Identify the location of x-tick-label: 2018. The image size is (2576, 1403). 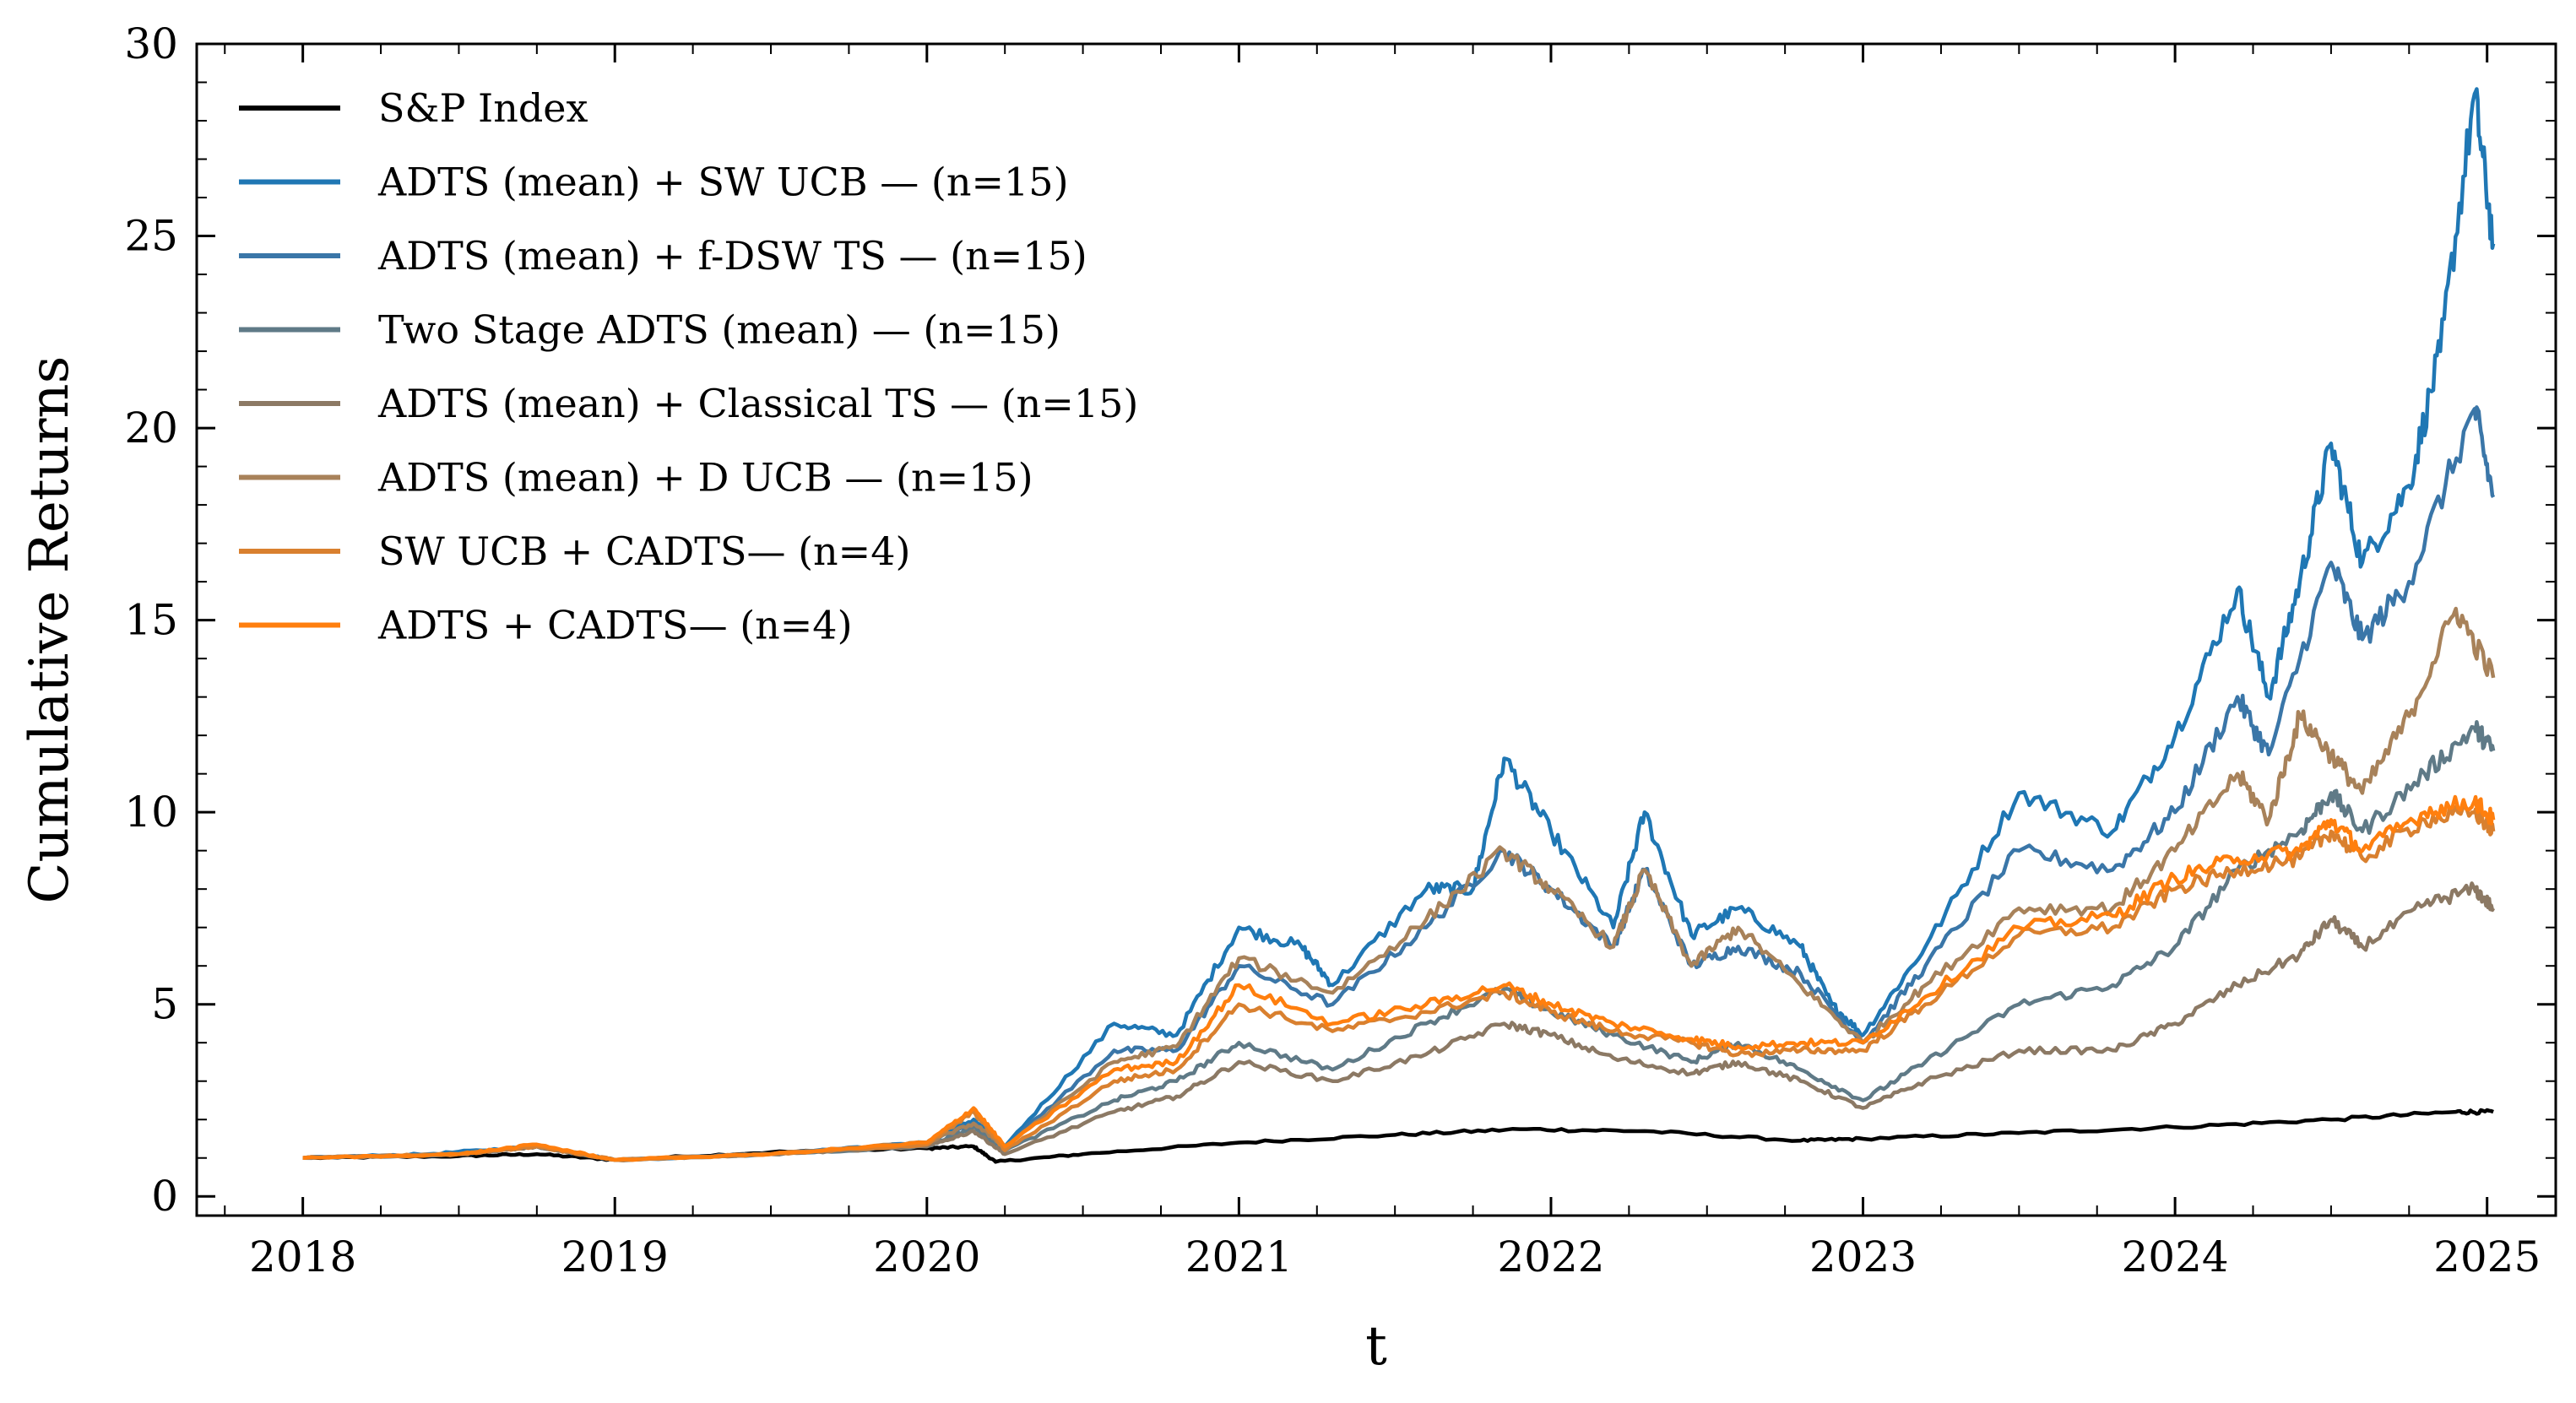
(302, 1256).